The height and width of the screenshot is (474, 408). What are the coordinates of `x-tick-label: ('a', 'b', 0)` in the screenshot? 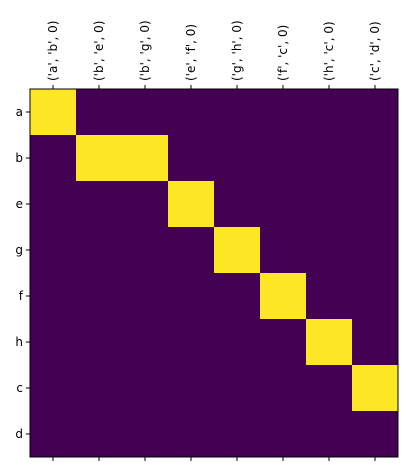 It's located at (53, 51).